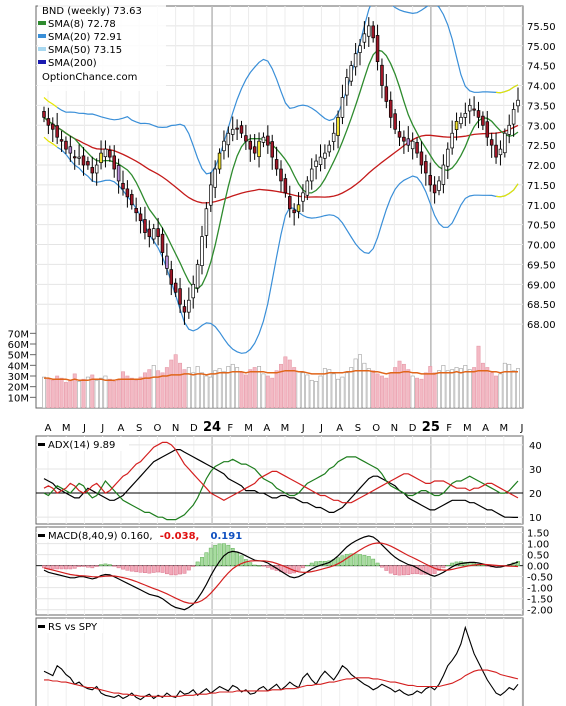 The image size is (566, 706). Describe the element at coordinates (18, 377) in the screenshot. I see `volume-tick-label: 30M` at that location.